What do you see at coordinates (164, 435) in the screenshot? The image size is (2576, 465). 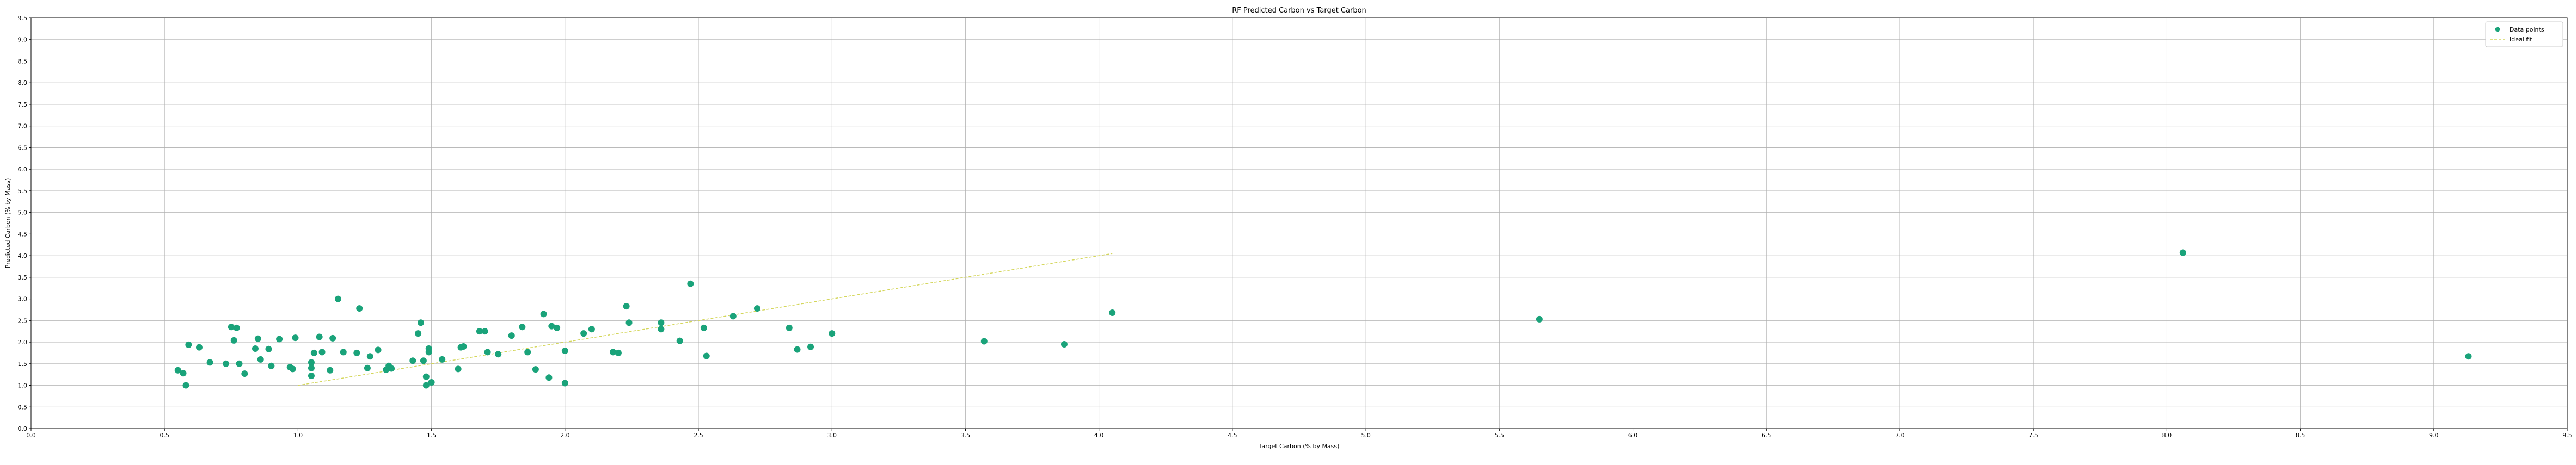 I see `x-tick-label: 0.5` at bounding box center [164, 435].